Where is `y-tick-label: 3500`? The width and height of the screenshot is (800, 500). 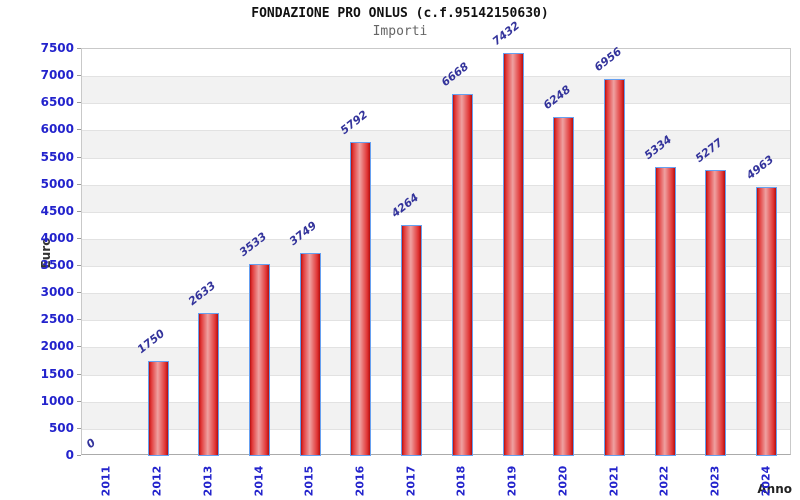 y-tick-label: 3500 is located at coordinates (57, 265).